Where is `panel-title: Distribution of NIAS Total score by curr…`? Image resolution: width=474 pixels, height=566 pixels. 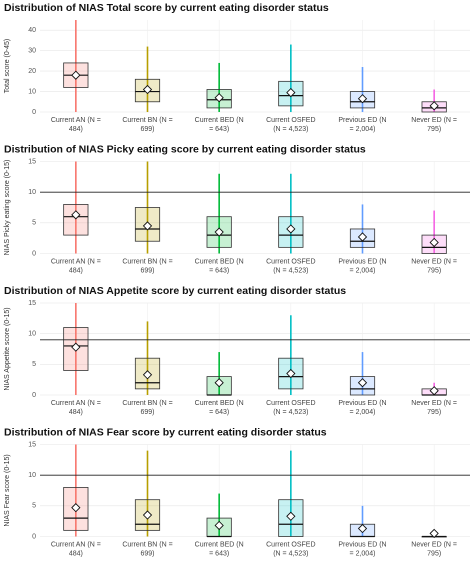
panel-title: Distribution of NIAS Total score by curr… is located at coordinates (166, 8).